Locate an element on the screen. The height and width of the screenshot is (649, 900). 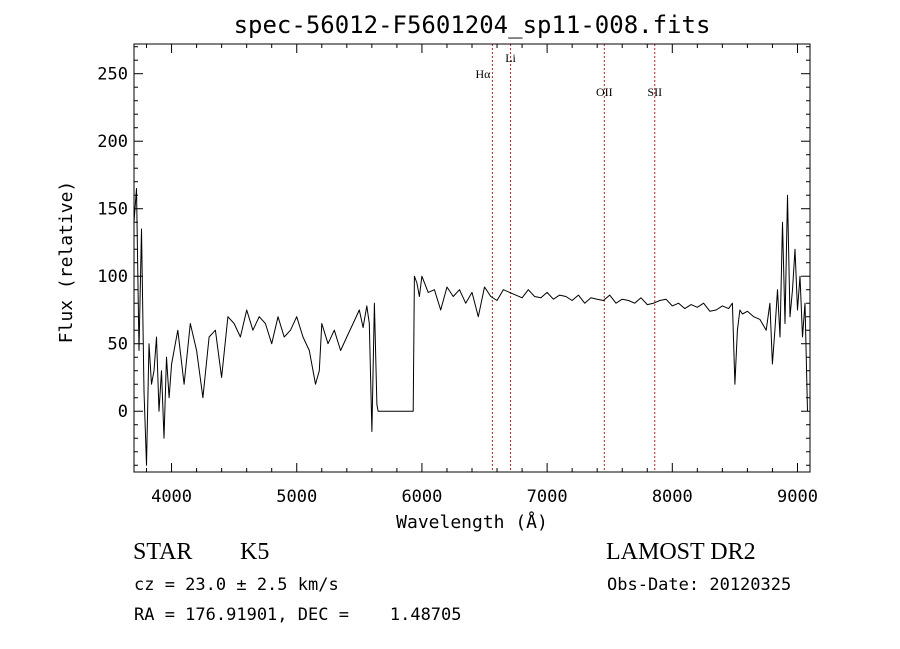
survey-name: LAMOST DR2 is located at coordinates (681, 552).